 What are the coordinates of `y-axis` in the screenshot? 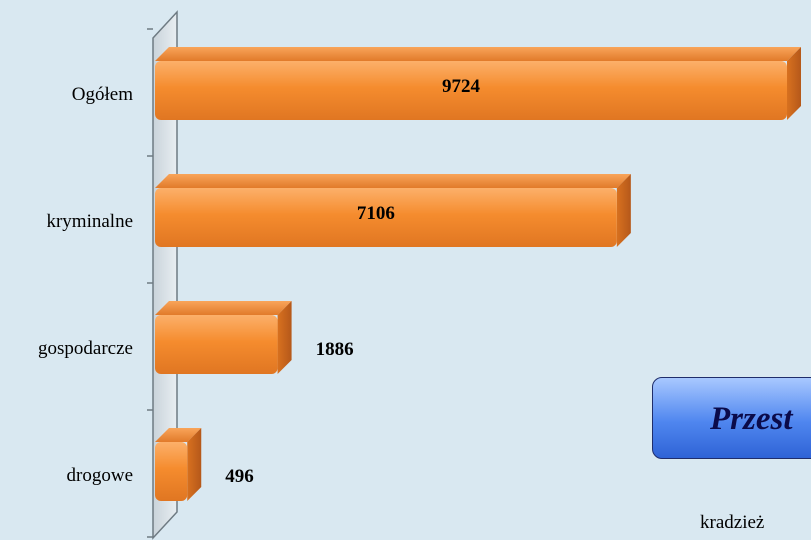 It's located at (162, 275).